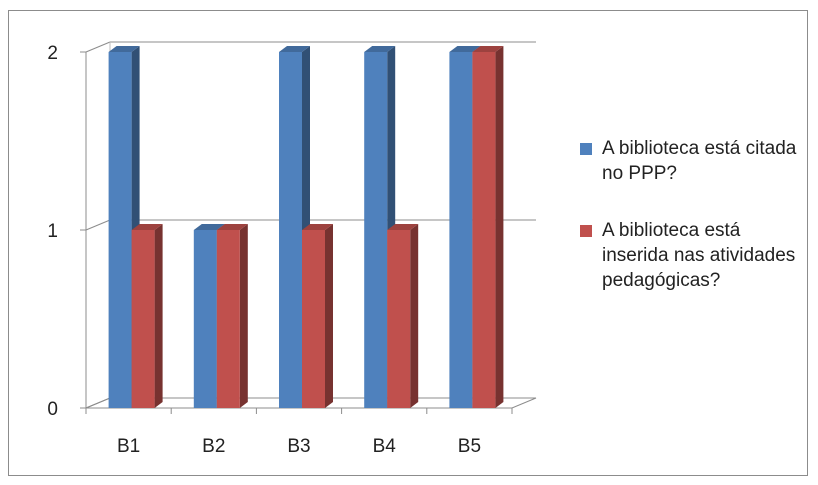 The width and height of the screenshot is (818, 485). Describe the element at coordinates (52, 53) in the screenshot. I see `y-tick-label: 2` at that location.